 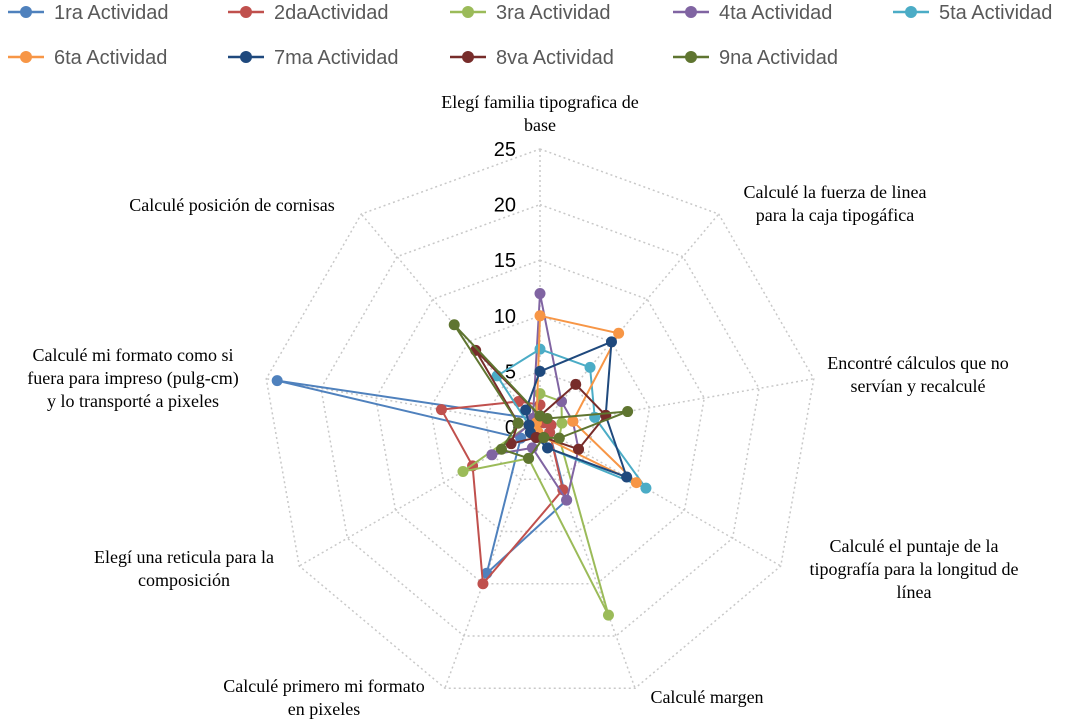 What do you see at coordinates (555, 58) in the screenshot?
I see `legend-label-8: 8va Actividad` at bounding box center [555, 58].